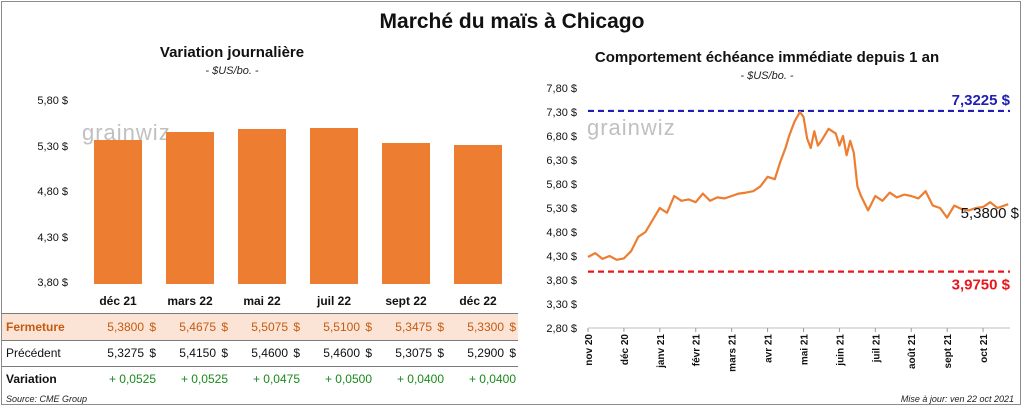 The height and width of the screenshot is (408, 1024). I want to click on table-cell-value: 5,4675, so click(197, 327).